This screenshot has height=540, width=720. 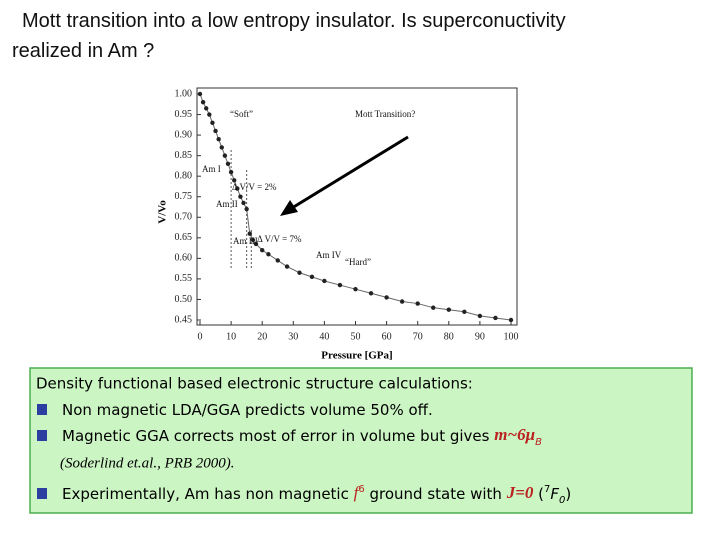 What do you see at coordinates (208, 494) in the screenshot?
I see `text-run: Experimentally, Am has non magnetic` at bounding box center [208, 494].